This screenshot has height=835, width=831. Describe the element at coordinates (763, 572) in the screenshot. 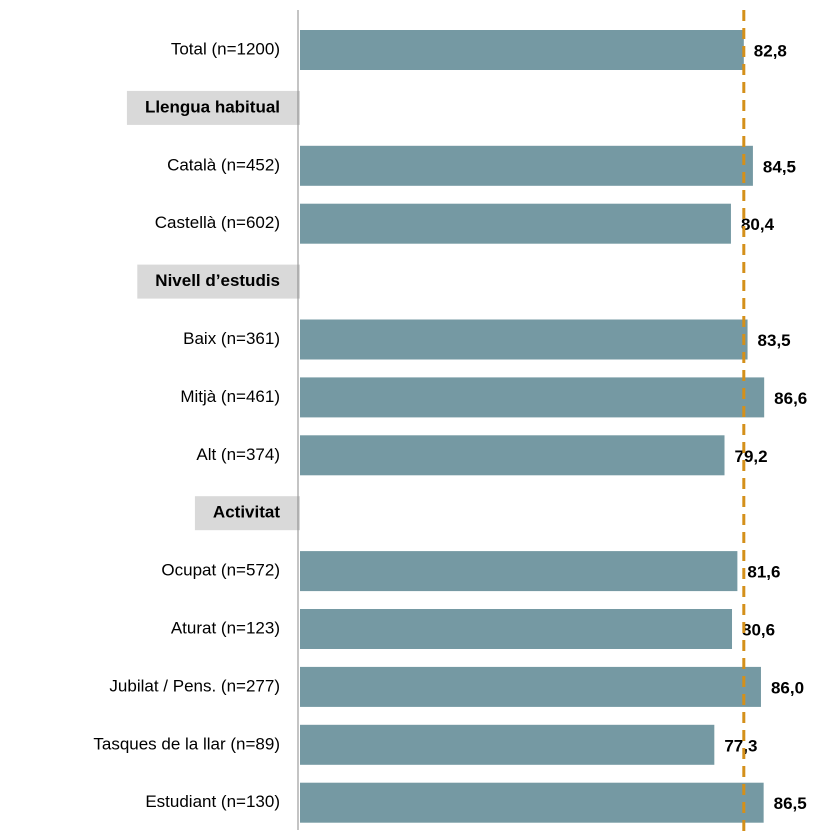

I see `value-label: 81,6` at that location.